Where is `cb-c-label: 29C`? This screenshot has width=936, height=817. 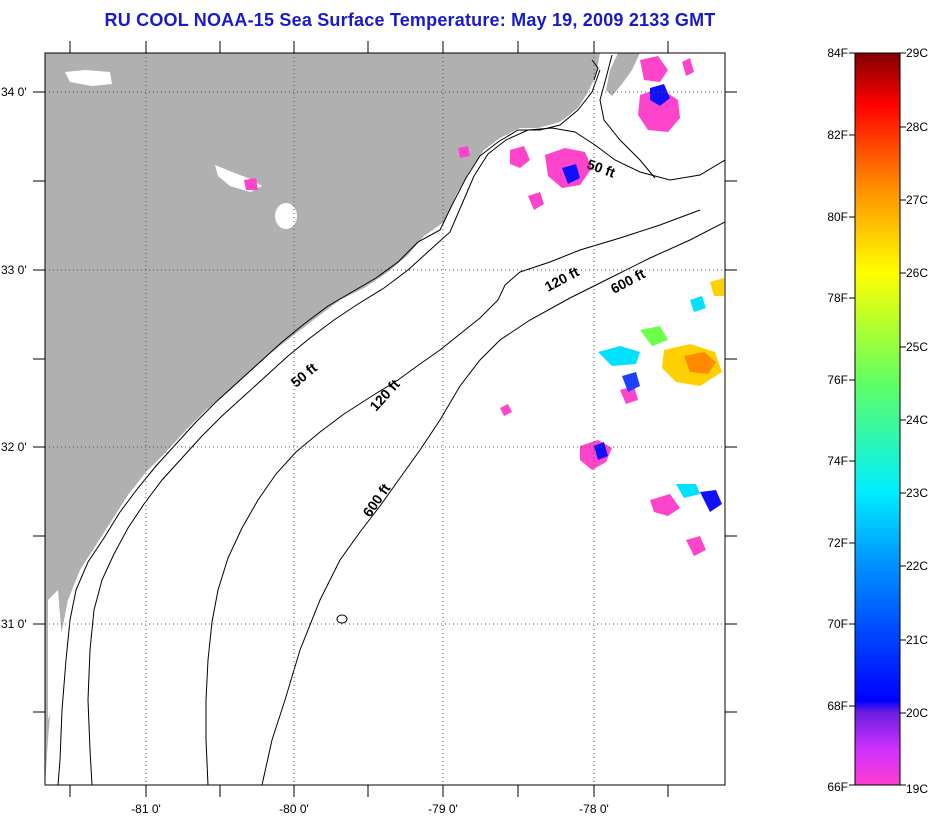 cb-c-label: 29C is located at coordinates (917, 53).